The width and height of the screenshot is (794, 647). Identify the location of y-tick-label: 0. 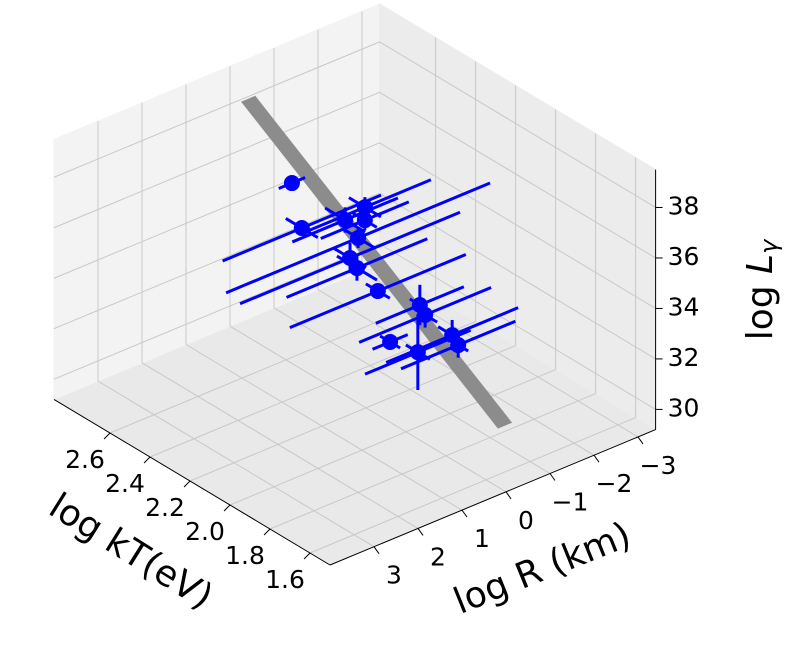
(526, 520).